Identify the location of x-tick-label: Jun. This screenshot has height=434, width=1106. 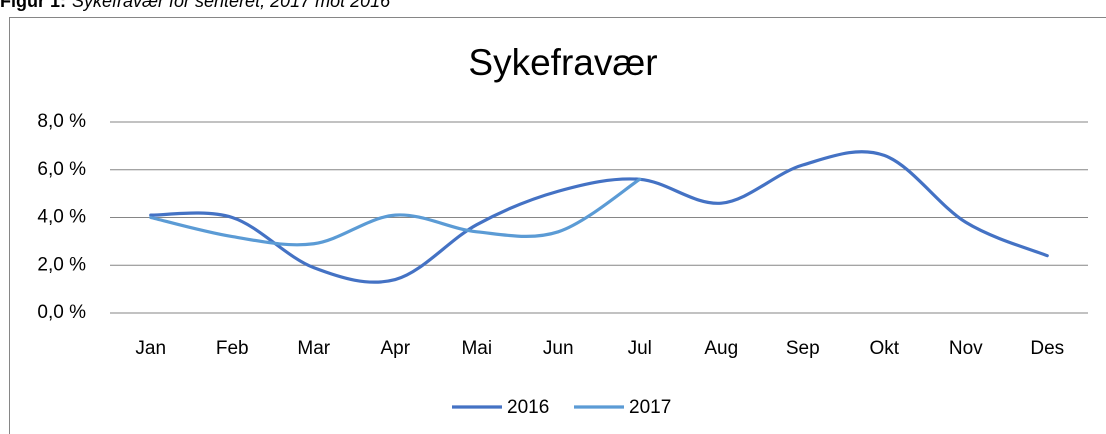
(558, 348).